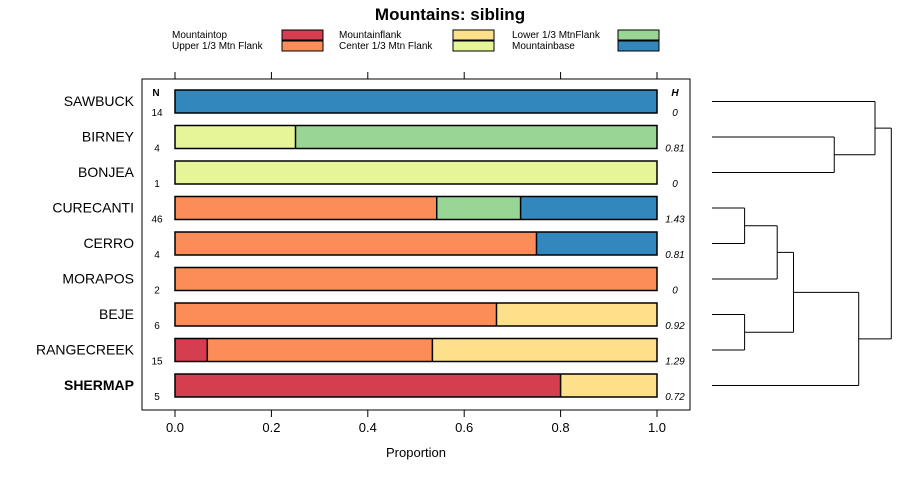 Image resolution: width=900 pixels, height=480 pixels. Describe the element at coordinates (93, 208) in the screenshot. I see `row-label: CURECANTI` at that location.